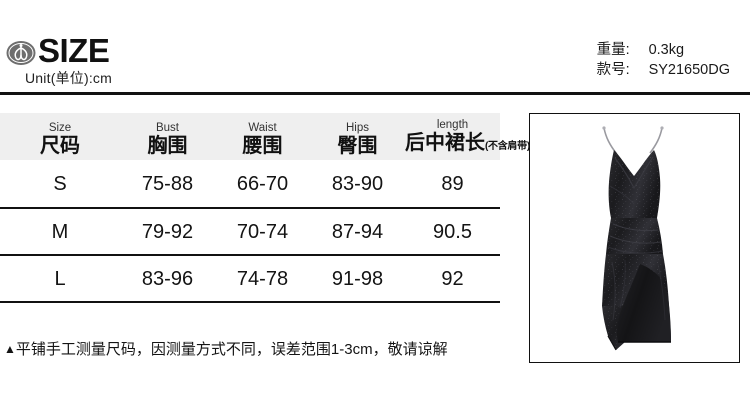  Describe the element at coordinates (452, 278) in the screenshot. I see `cell-length: 92` at that location.